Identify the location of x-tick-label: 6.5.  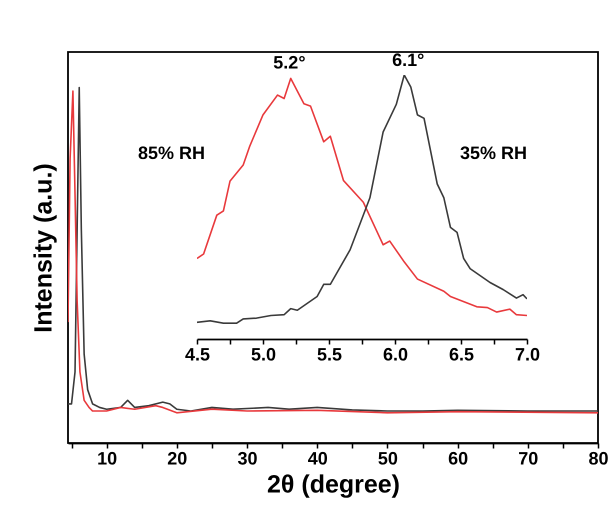
(461, 354).